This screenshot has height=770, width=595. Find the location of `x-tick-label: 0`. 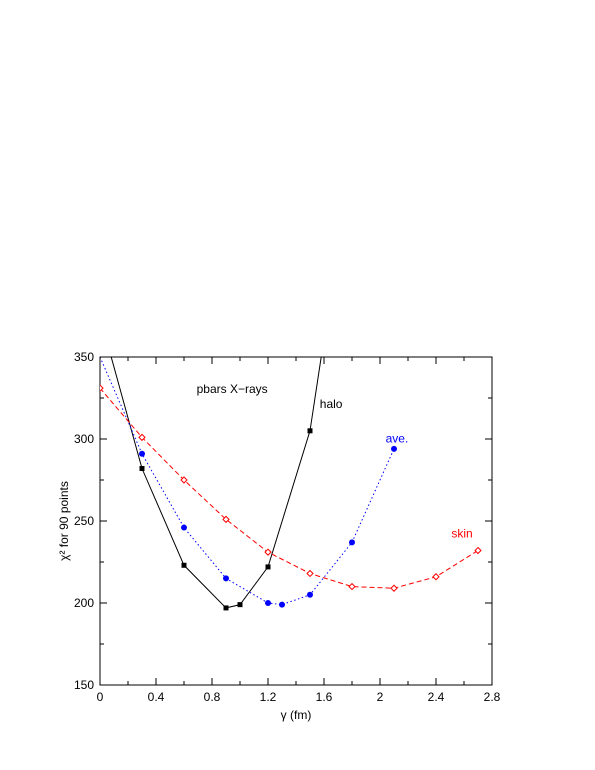

x-tick-label: 0 is located at coordinates (100, 697).